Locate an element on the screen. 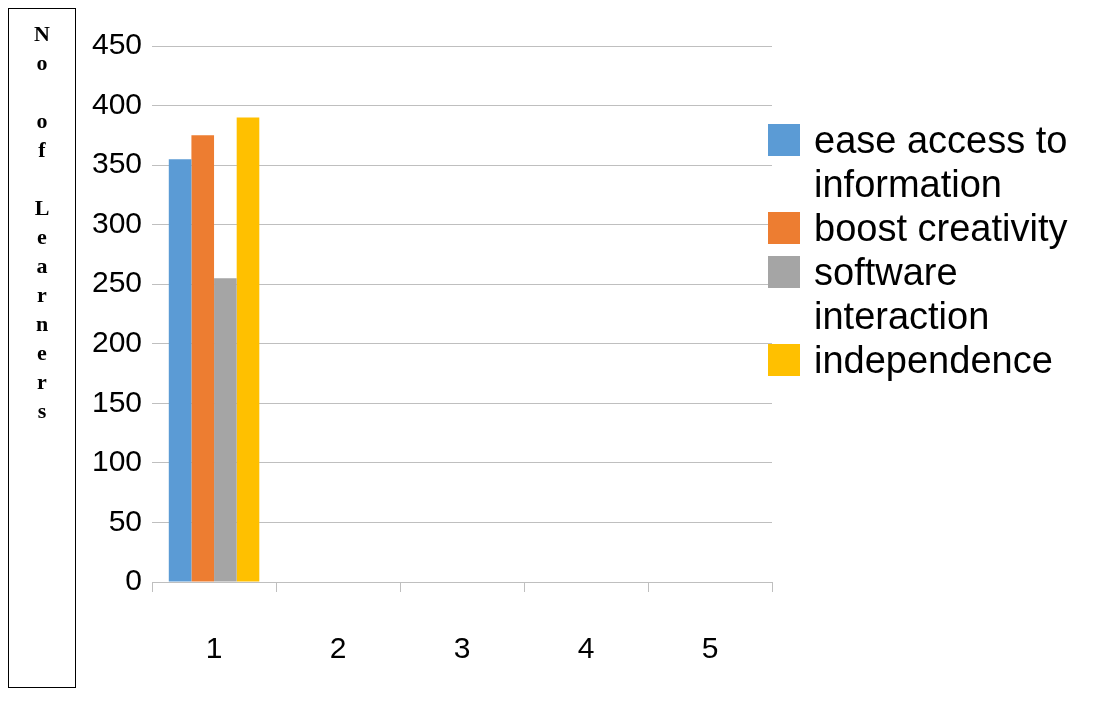  x-tick-label: 2 is located at coordinates (338, 648).